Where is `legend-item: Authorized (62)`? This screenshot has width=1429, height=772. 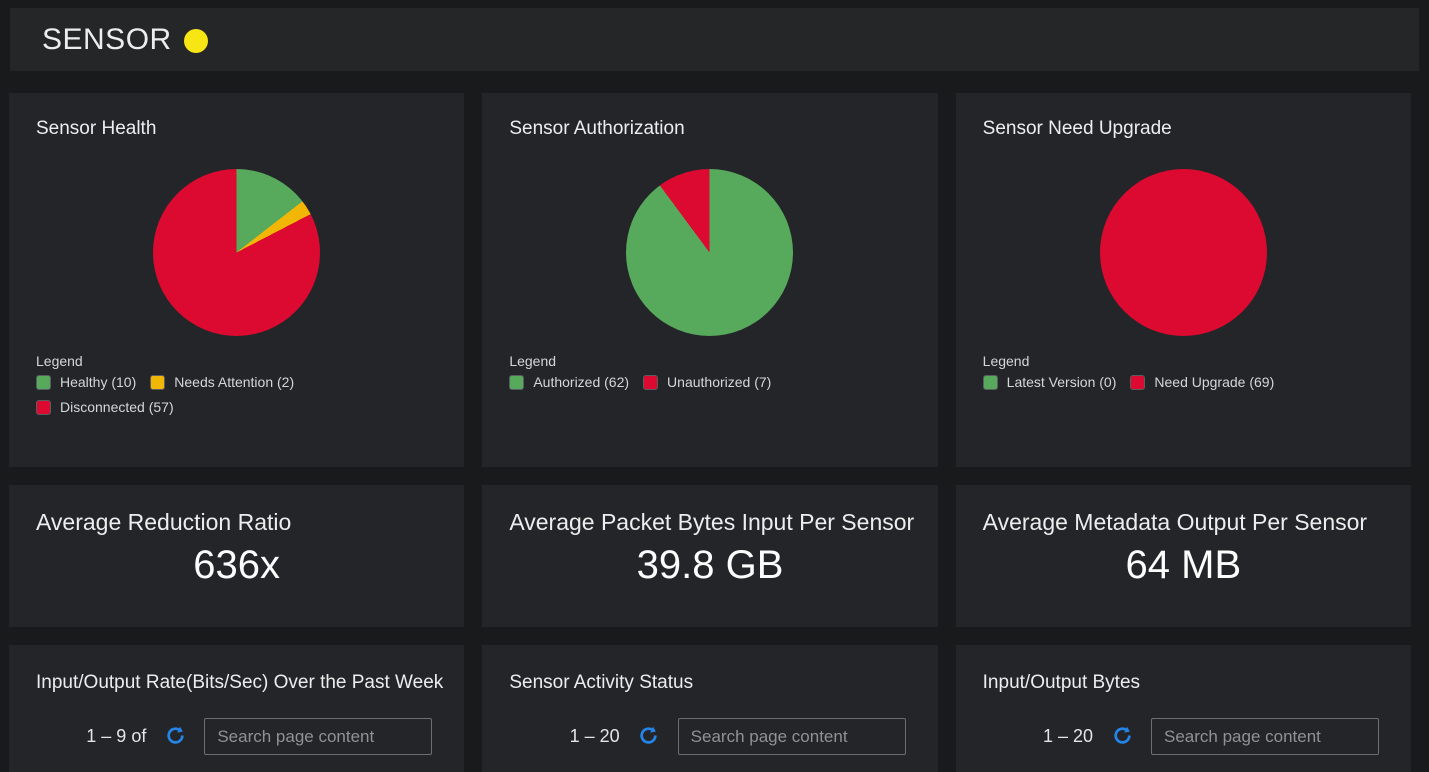 legend-item: Authorized (62) is located at coordinates (569, 382).